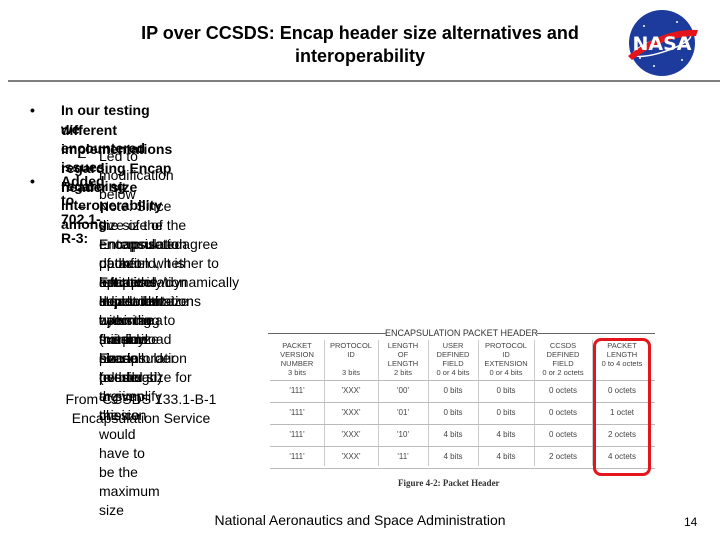 The width and height of the screenshot is (720, 540). I want to click on title-divider, so click(364, 81).